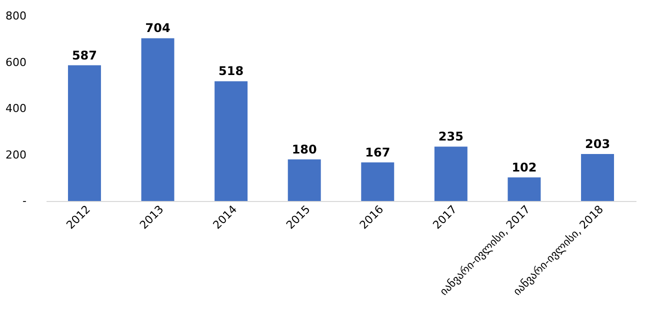 The height and width of the screenshot is (325, 652). I want to click on y-tick-label: -, so click(24, 201).